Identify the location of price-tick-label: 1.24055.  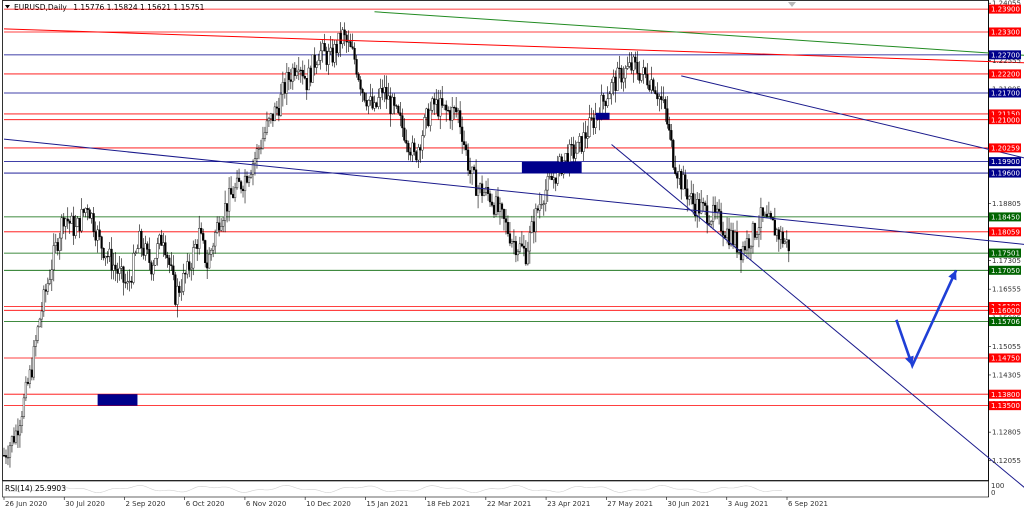
(1006, 4).